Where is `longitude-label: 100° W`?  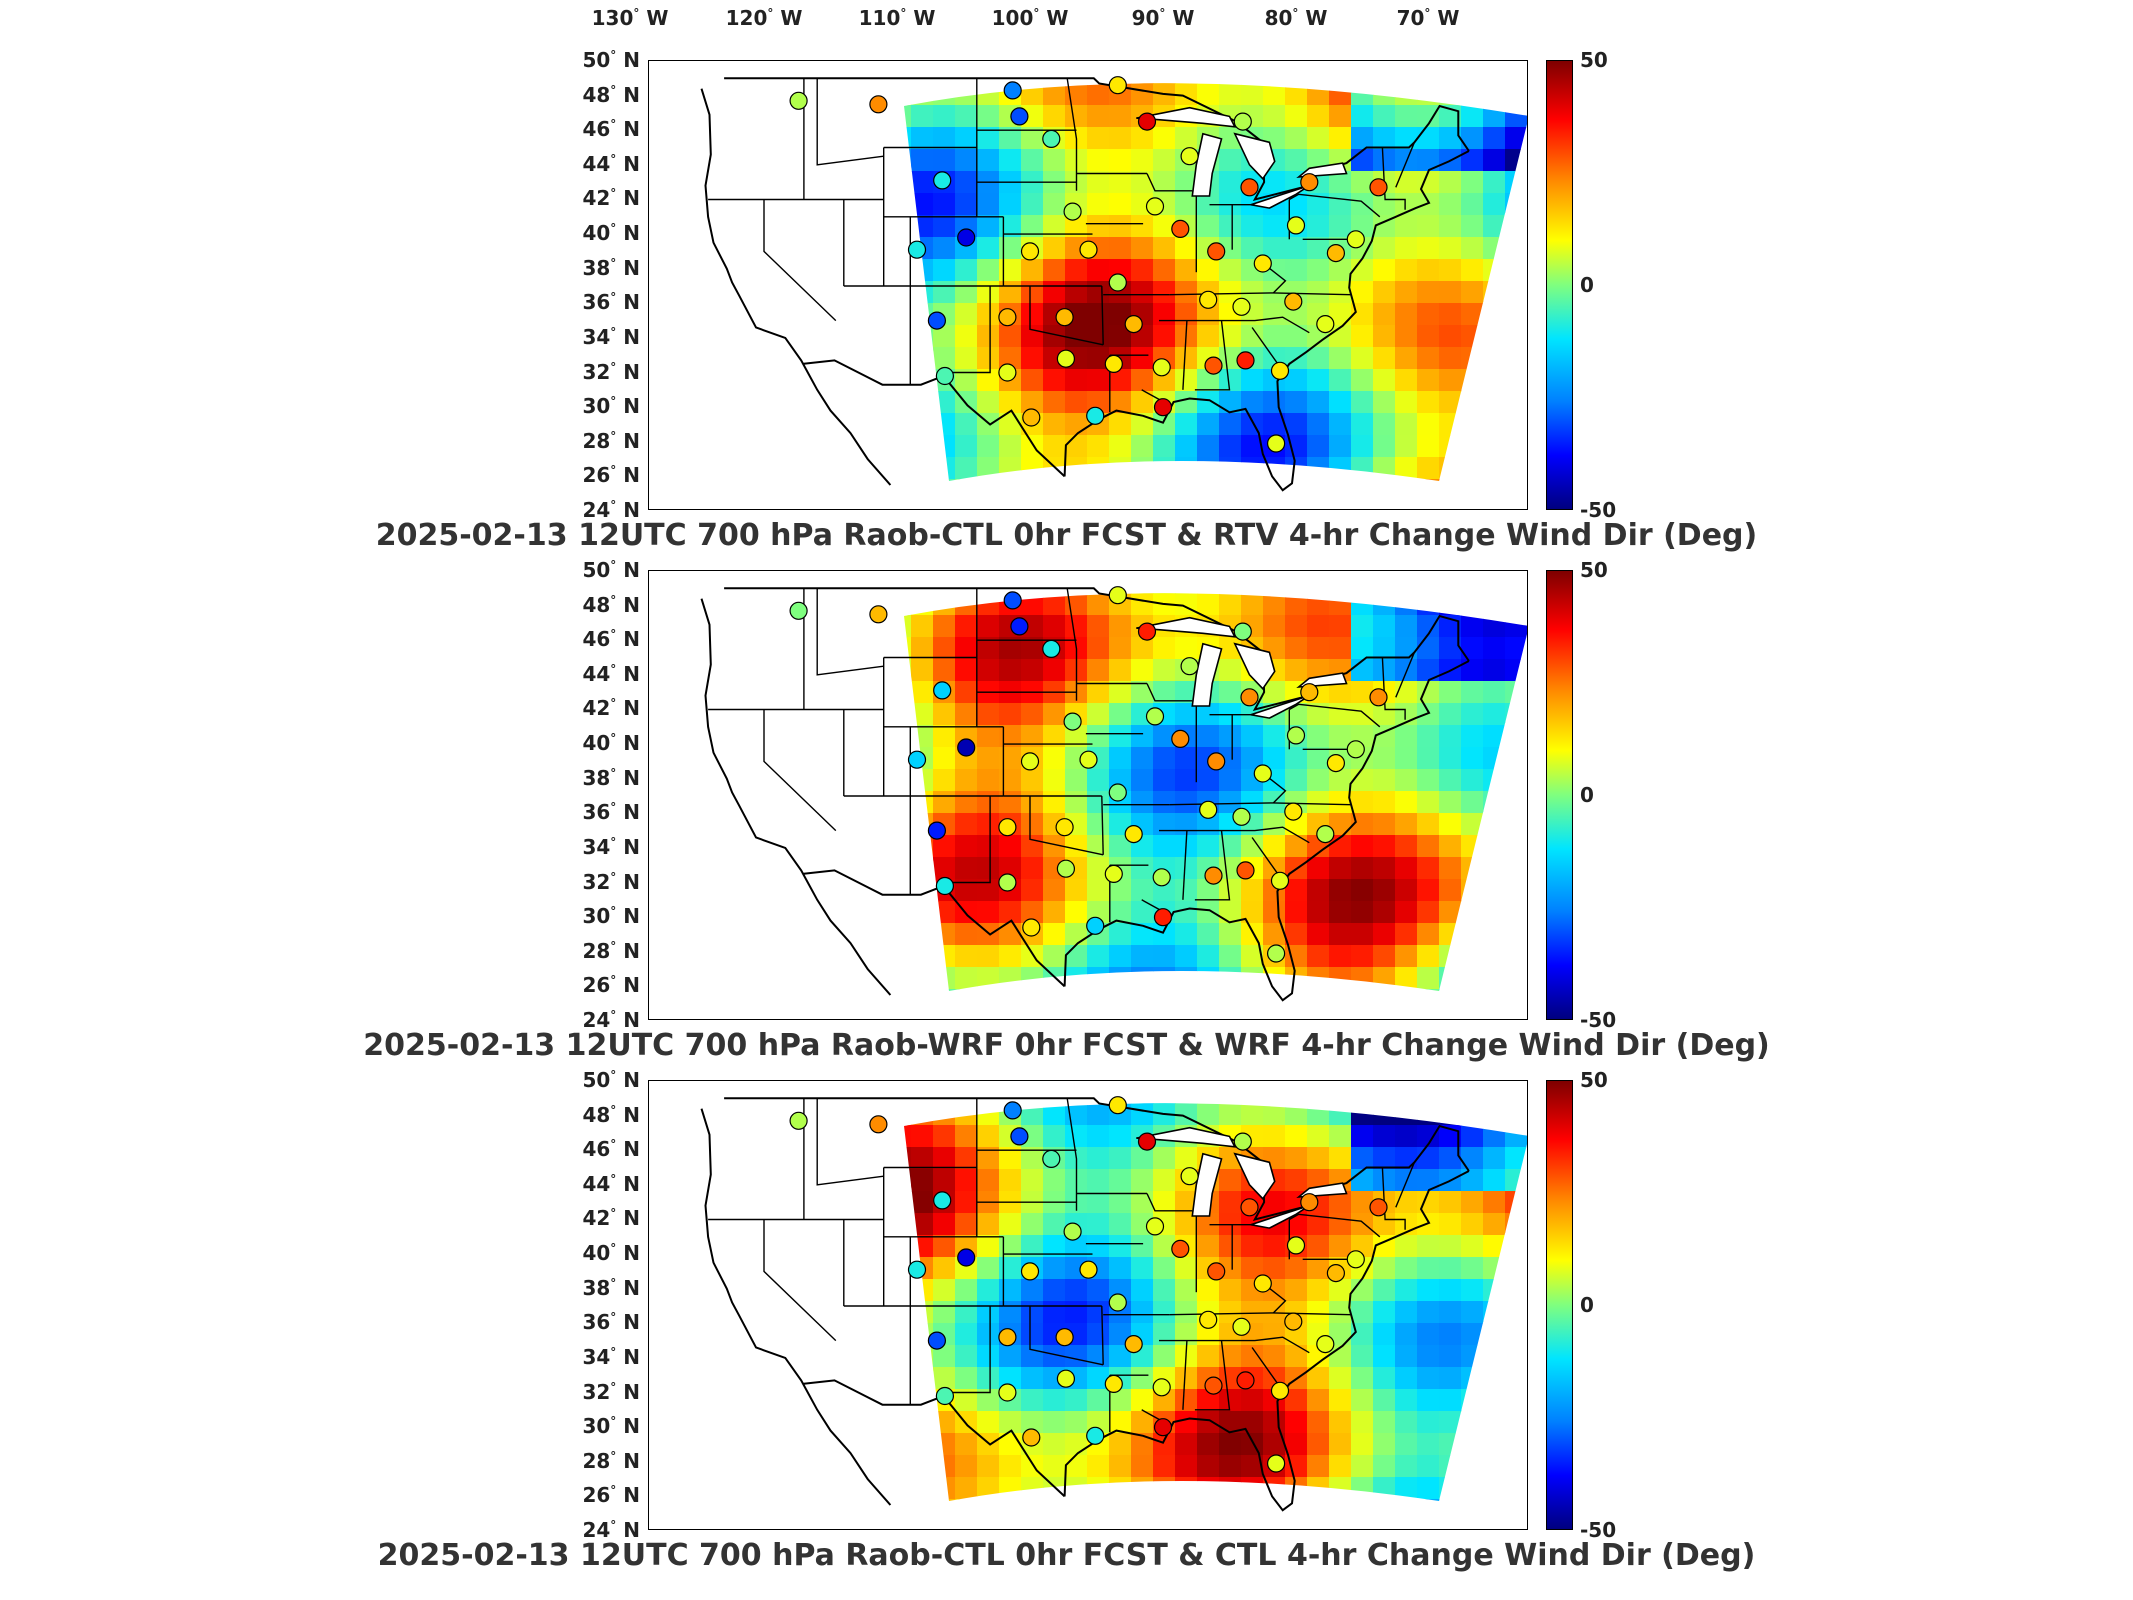
longitude-label: 100° W is located at coordinates (1030, 18).